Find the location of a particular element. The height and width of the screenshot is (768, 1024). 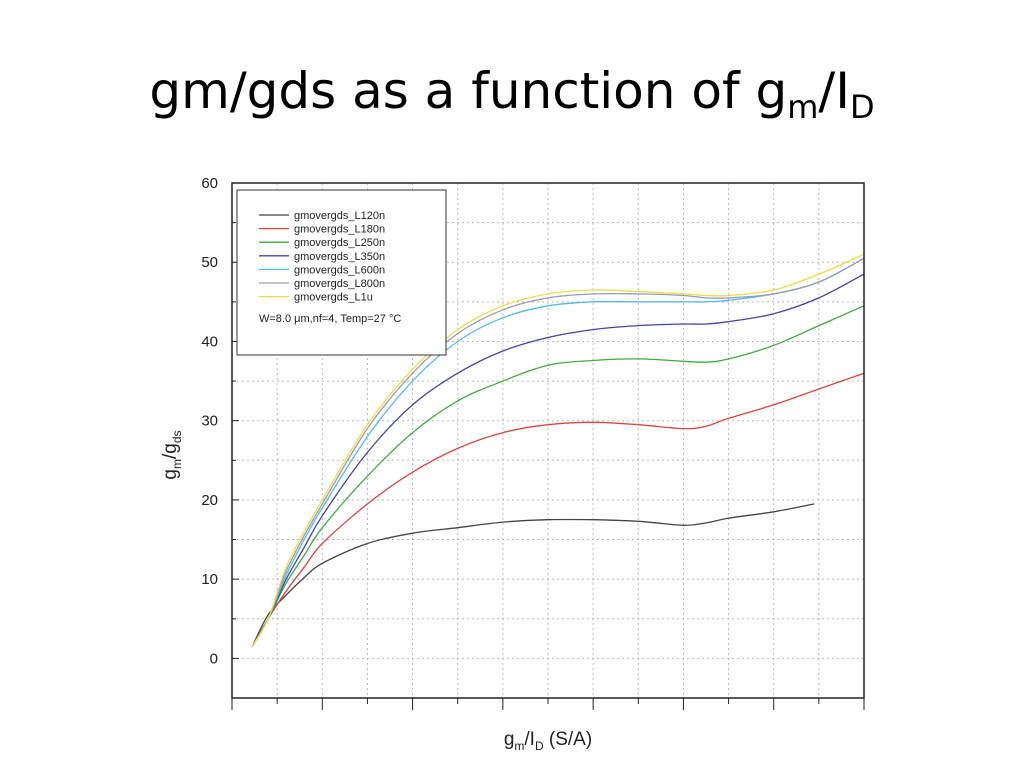

y-label-mid: /g is located at coordinates (170, 451).